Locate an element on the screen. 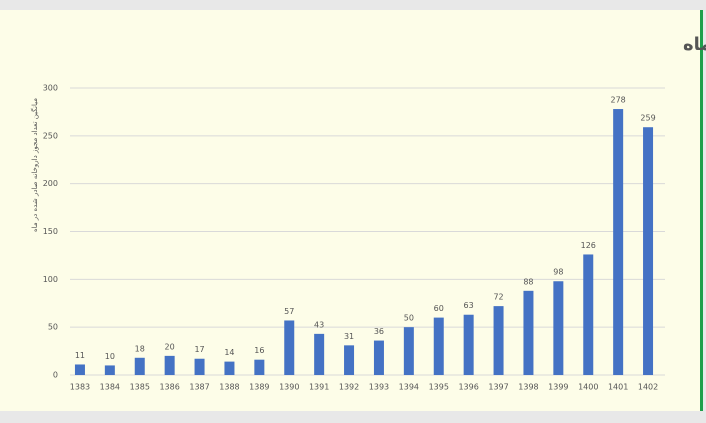 Image resolution: width=706 pixels, height=423 pixels. x-tick-label: 1396 is located at coordinates (468, 387).